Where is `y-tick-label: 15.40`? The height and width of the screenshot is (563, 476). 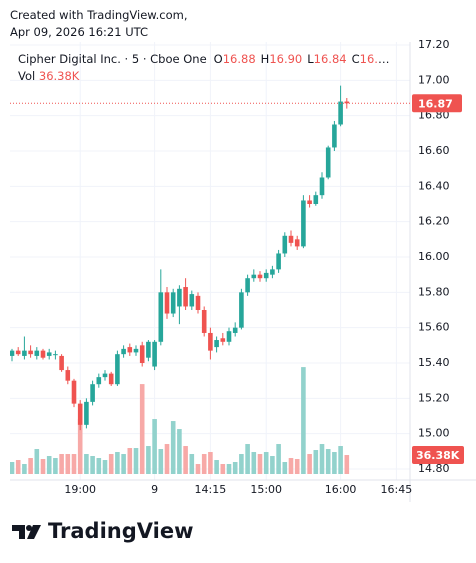 y-tick-label: 15.40 is located at coordinates (434, 362).